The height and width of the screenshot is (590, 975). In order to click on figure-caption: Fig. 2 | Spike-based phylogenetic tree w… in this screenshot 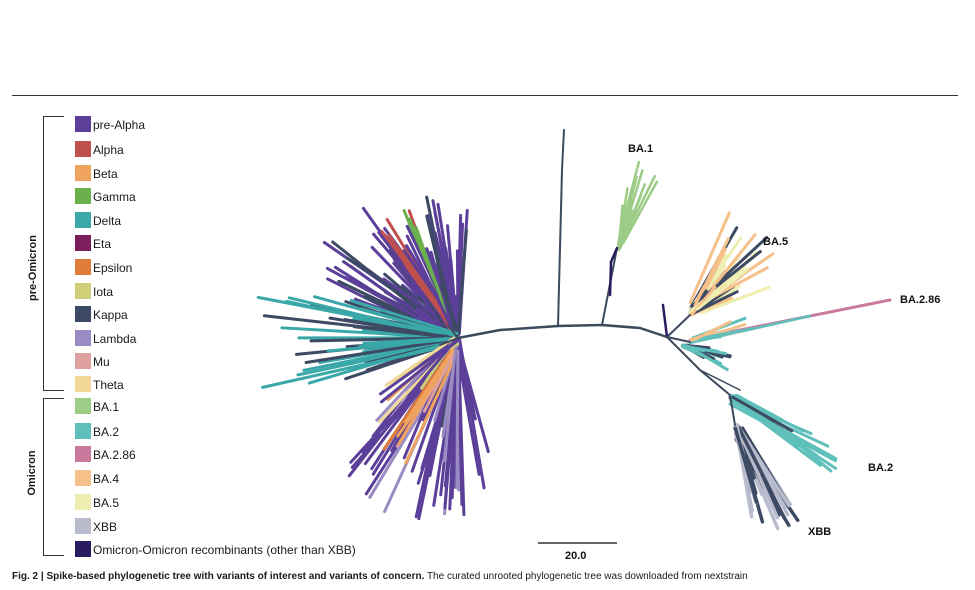, I will do `click(492, 576)`.